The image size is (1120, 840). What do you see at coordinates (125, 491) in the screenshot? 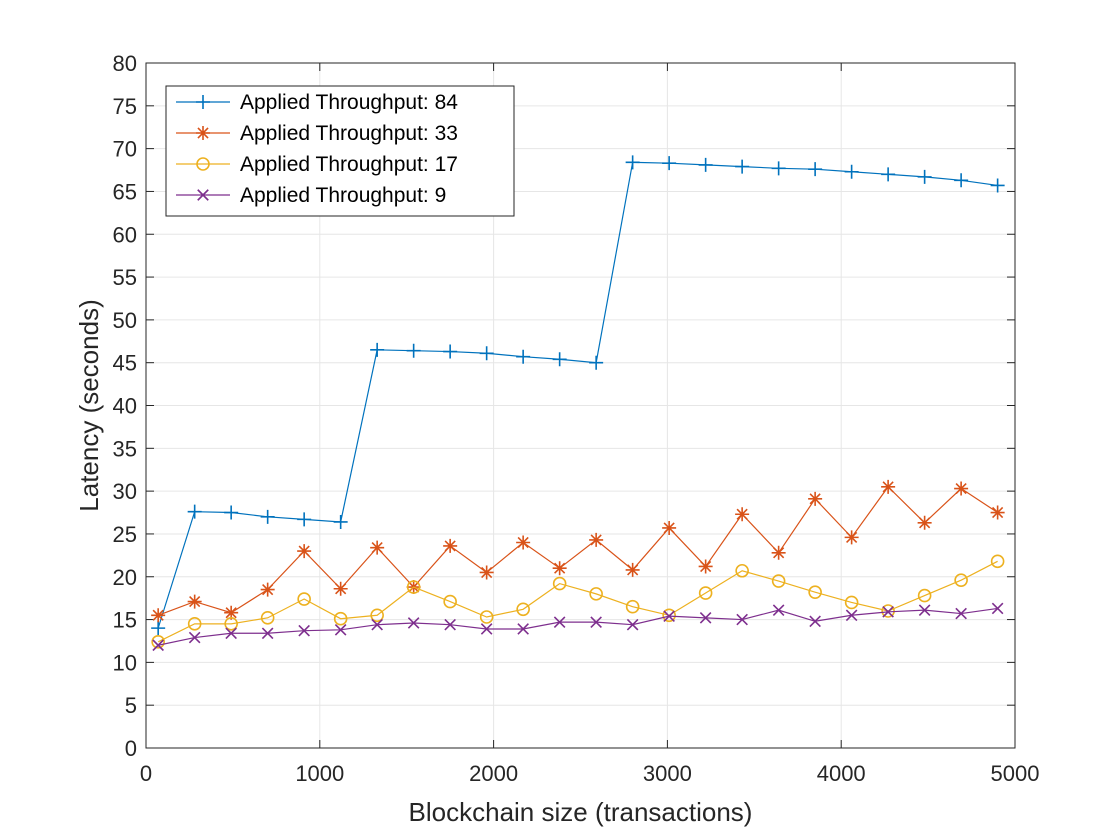
I see `y-tick-label: 30` at bounding box center [125, 491].